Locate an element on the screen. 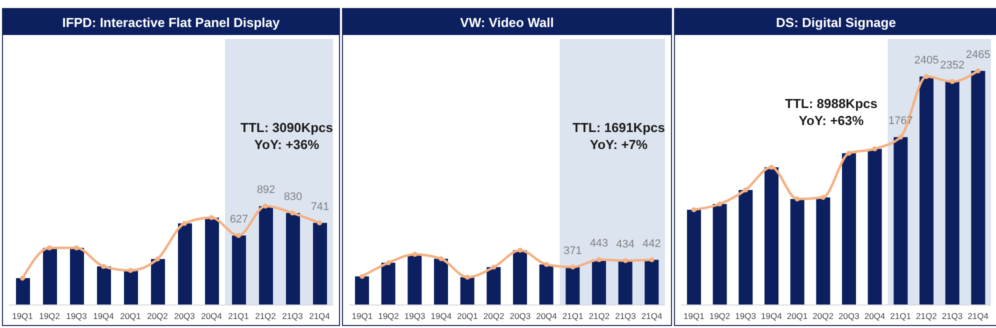 The height and width of the screenshot is (328, 996). data-label: 741 is located at coordinates (320, 206).